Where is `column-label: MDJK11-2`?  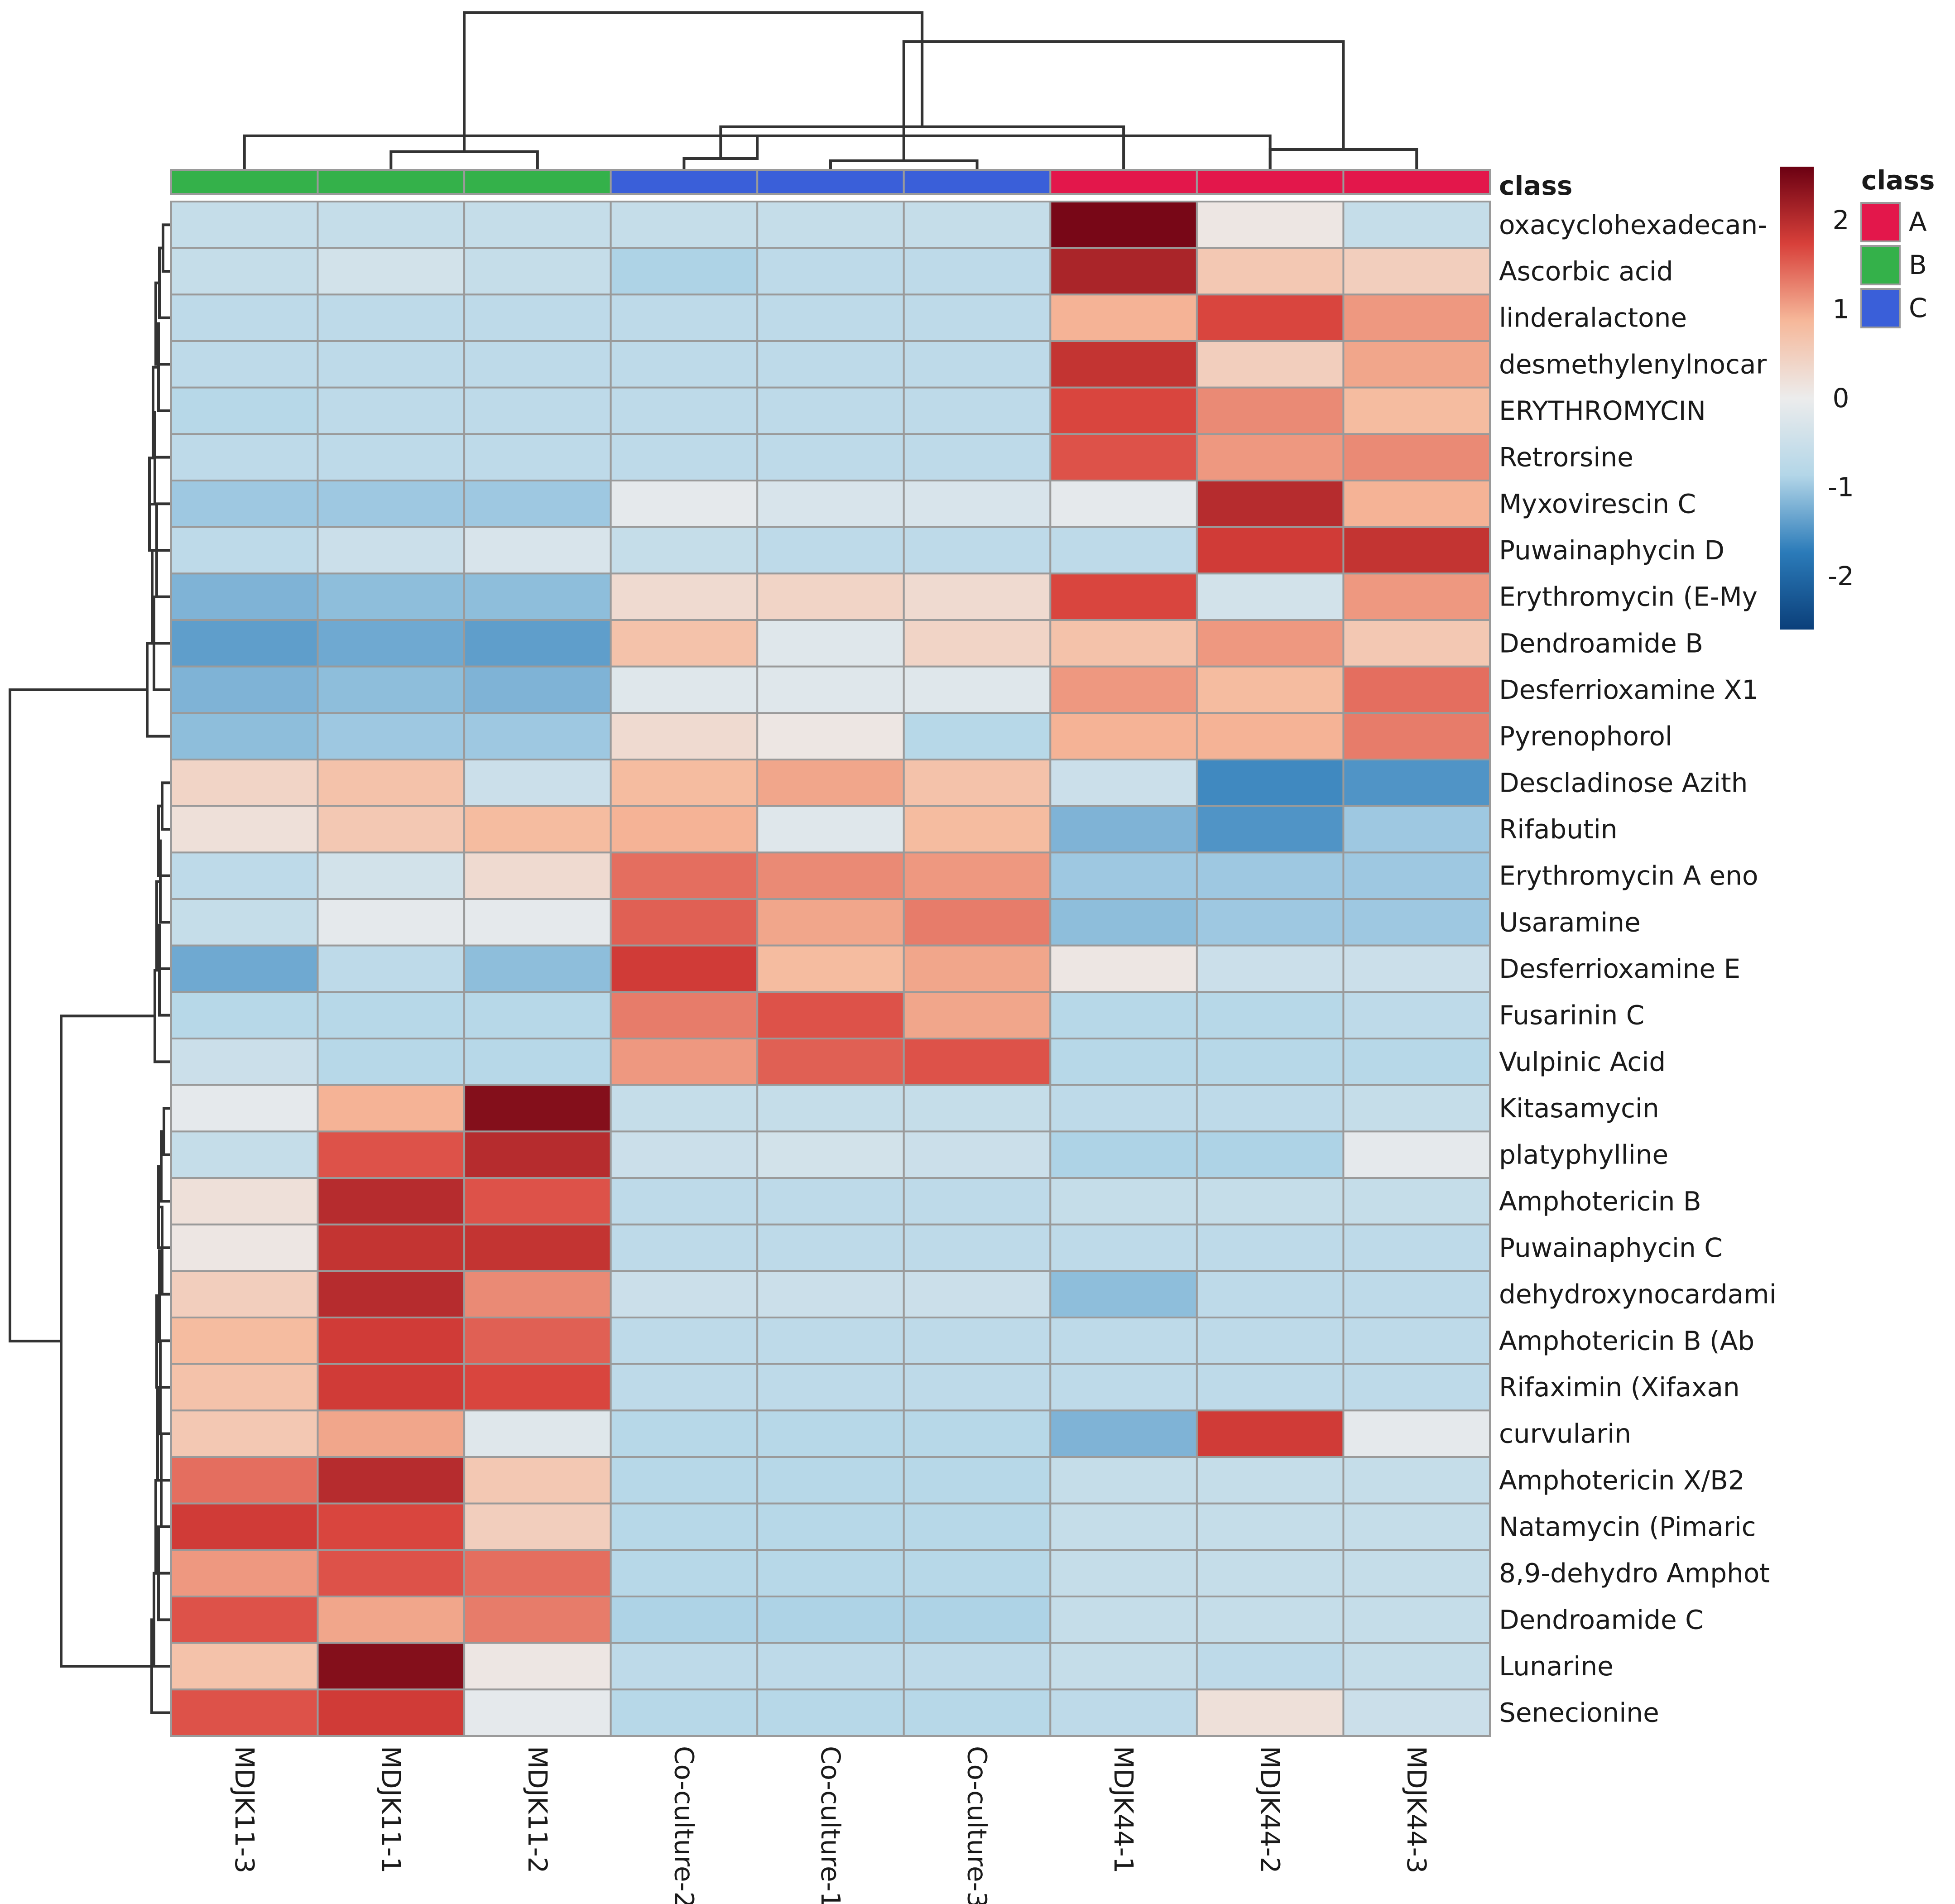 column-label: MDJK11-2 is located at coordinates (537, 1810).